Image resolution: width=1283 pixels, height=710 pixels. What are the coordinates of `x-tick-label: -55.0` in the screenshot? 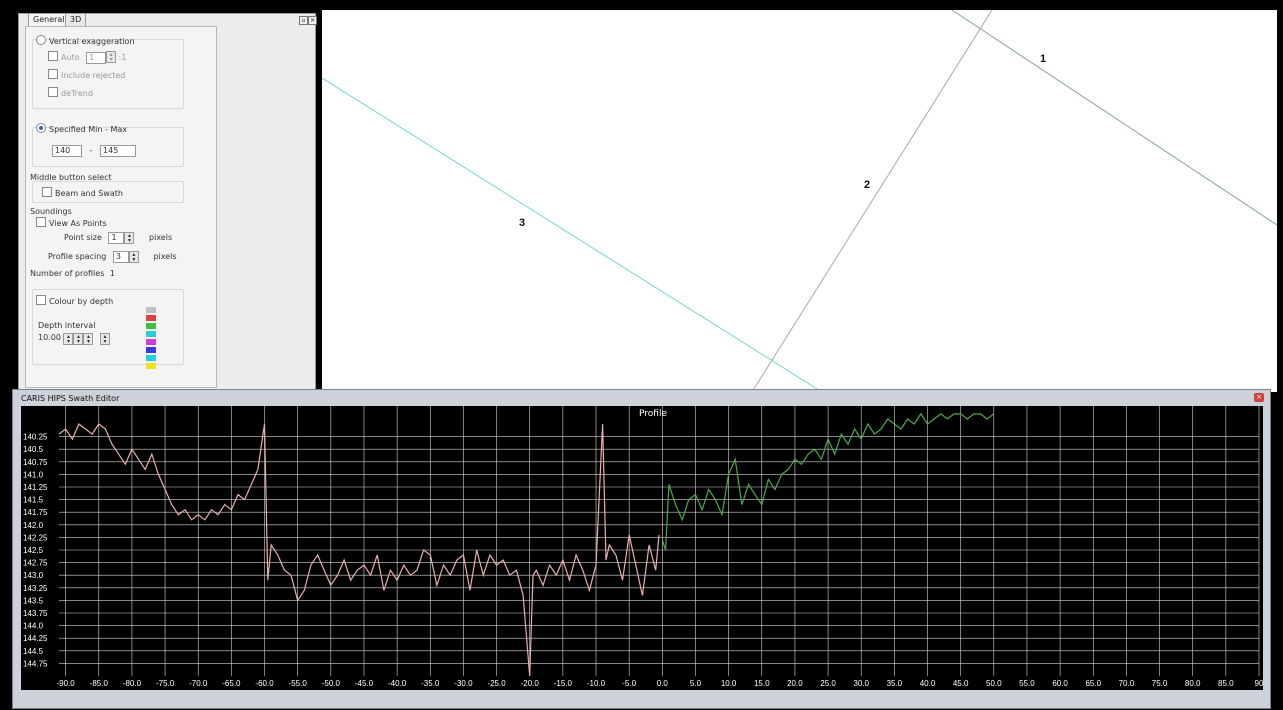 It's located at (298, 683).